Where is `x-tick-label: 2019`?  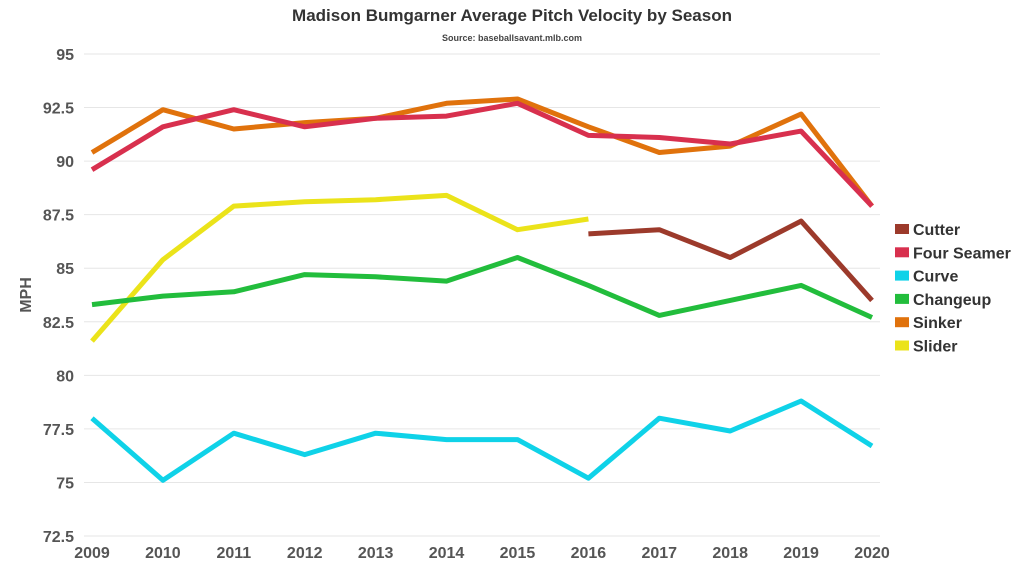 x-tick-label: 2019 is located at coordinates (801, 553).